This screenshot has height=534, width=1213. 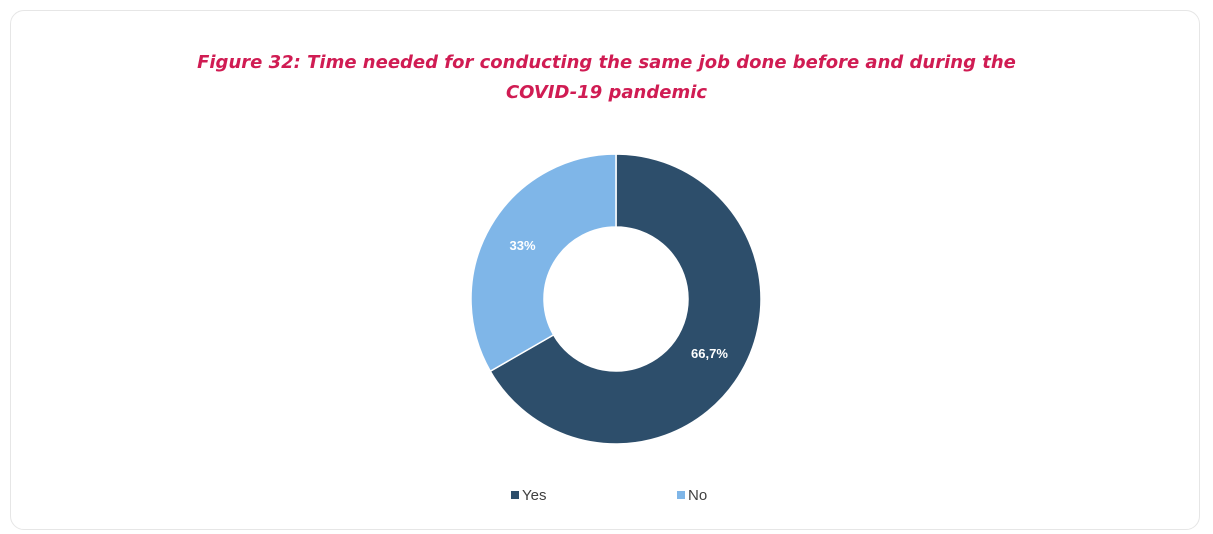 I want to click on legend-label-yes: Yes, so click(x=534, y=495).